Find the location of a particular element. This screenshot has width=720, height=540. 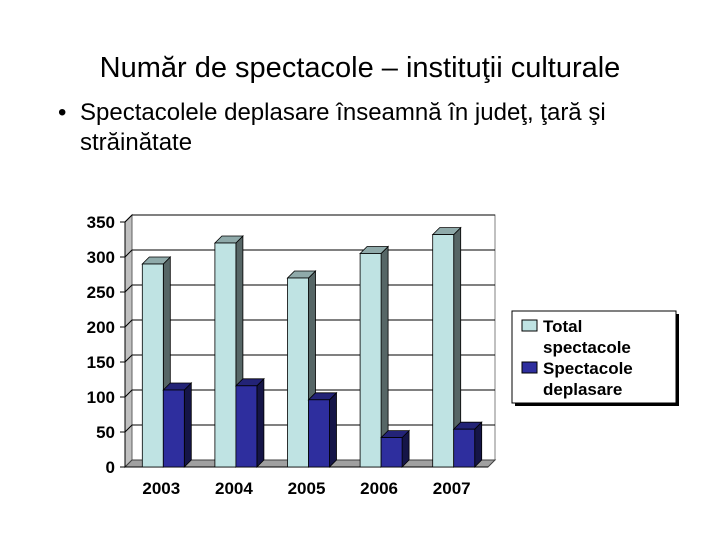

legend: Total spectacole Spectacole deplasare is located at coordinates (595, 358).